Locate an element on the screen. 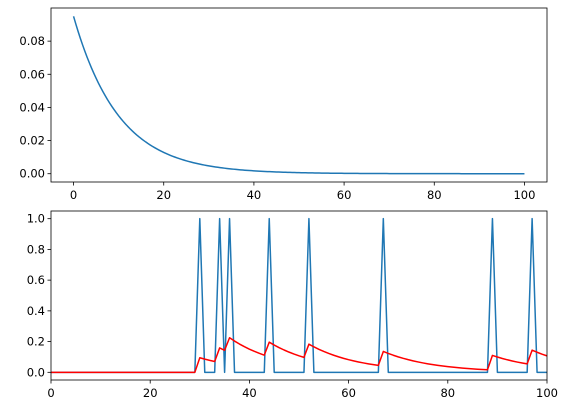  bottom-y-ticks: 0.0 0.2 0.4 0.6 0.8 1.0 is located at coordinates (39, 295).